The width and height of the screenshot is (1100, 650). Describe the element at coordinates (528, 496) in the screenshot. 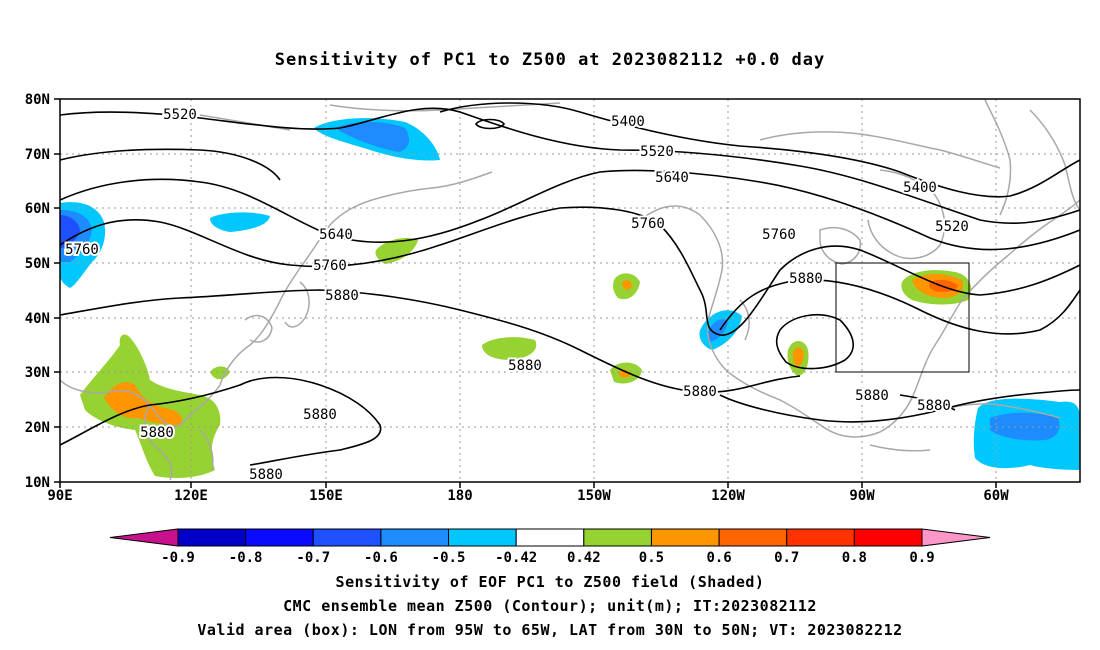

I see `longitude-labels: 90E 120E 150E 180 150W 120W 90W 60W` at that location.